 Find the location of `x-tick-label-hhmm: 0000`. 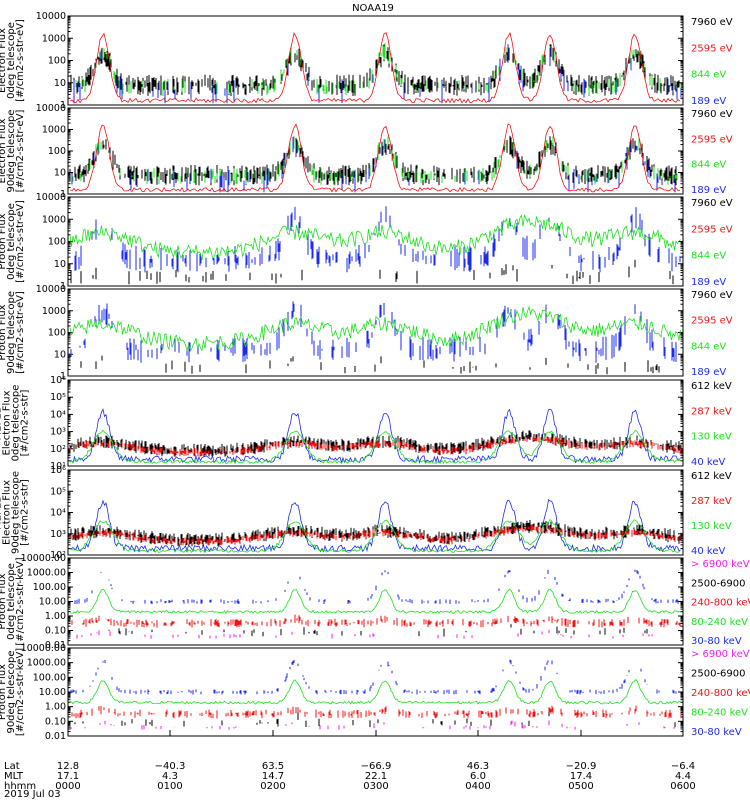

x-tick-label-hhmm: 0000 is located at coordinates (67, 786).